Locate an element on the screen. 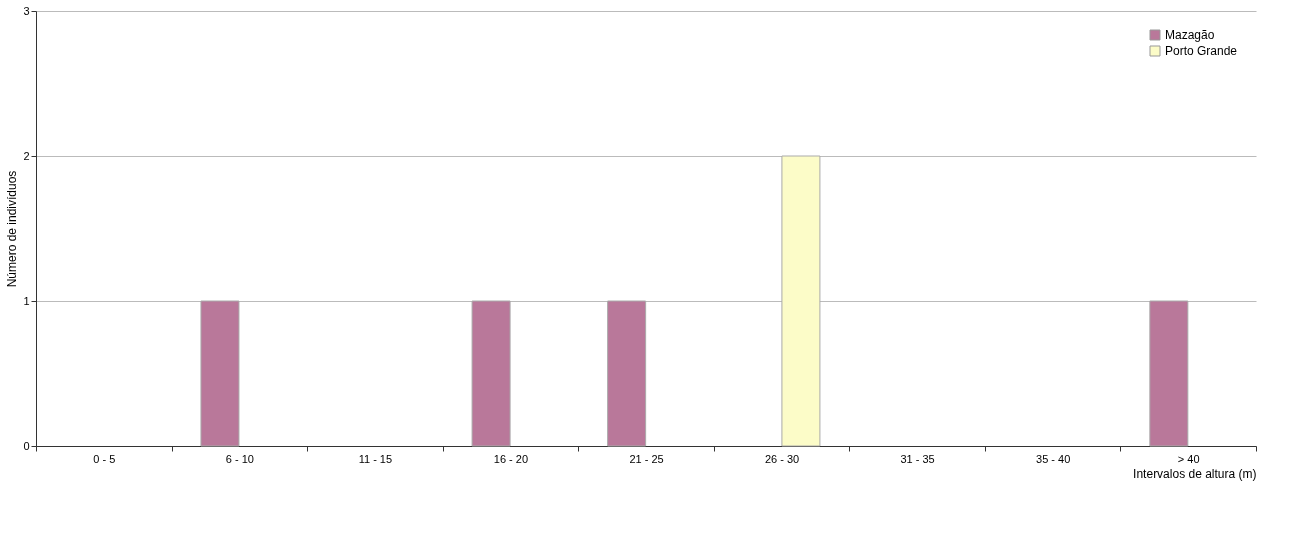 The height and width of the screenshot is (540, 1303). x-tick-label: 35 - 40 is located at coordinates (1053, 458).